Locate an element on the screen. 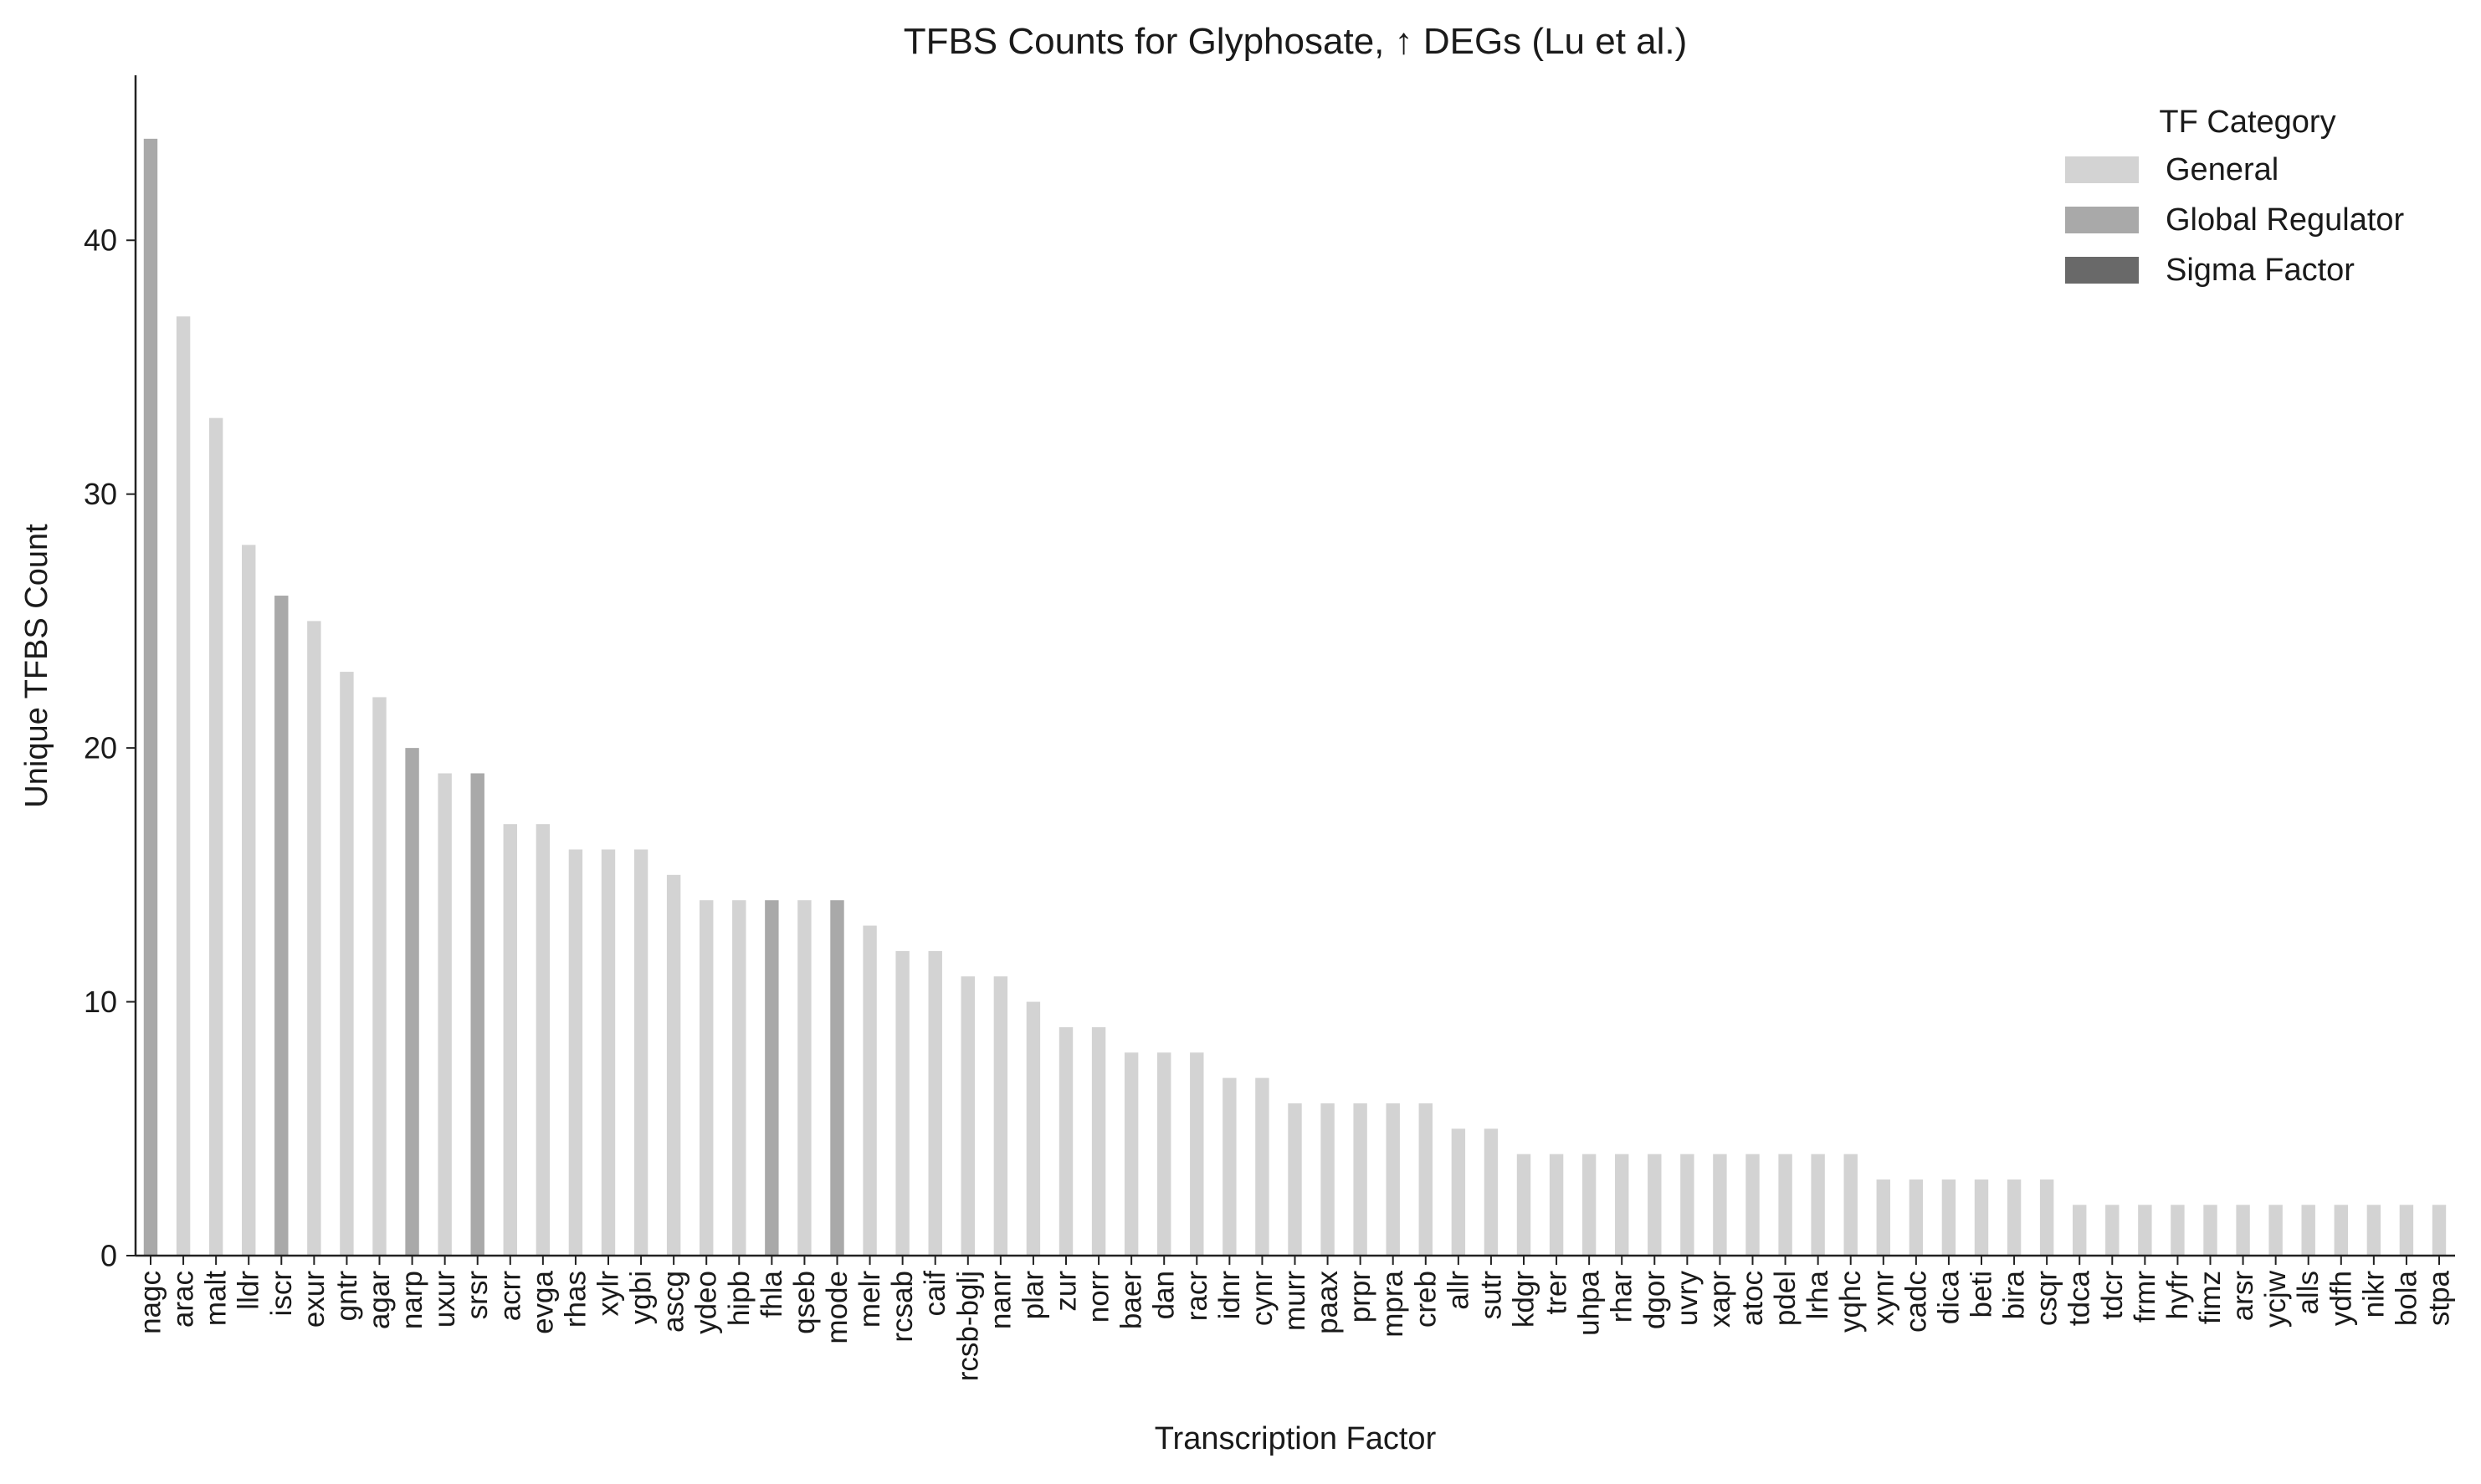 The image size is (2481, 1484). x-tick-label: prpr is located at coordinates (1360, 1297).